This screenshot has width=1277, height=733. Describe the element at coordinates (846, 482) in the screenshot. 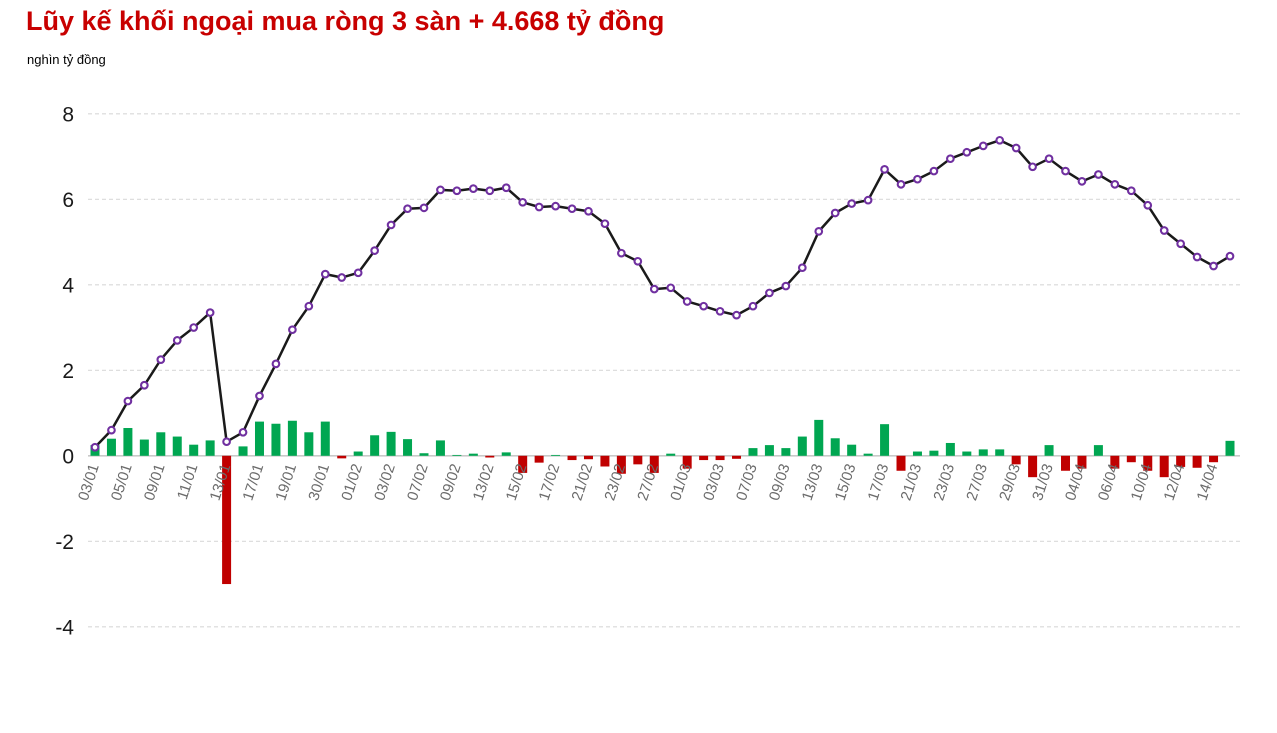

I see `x-tick-label: 15/03` at that location.